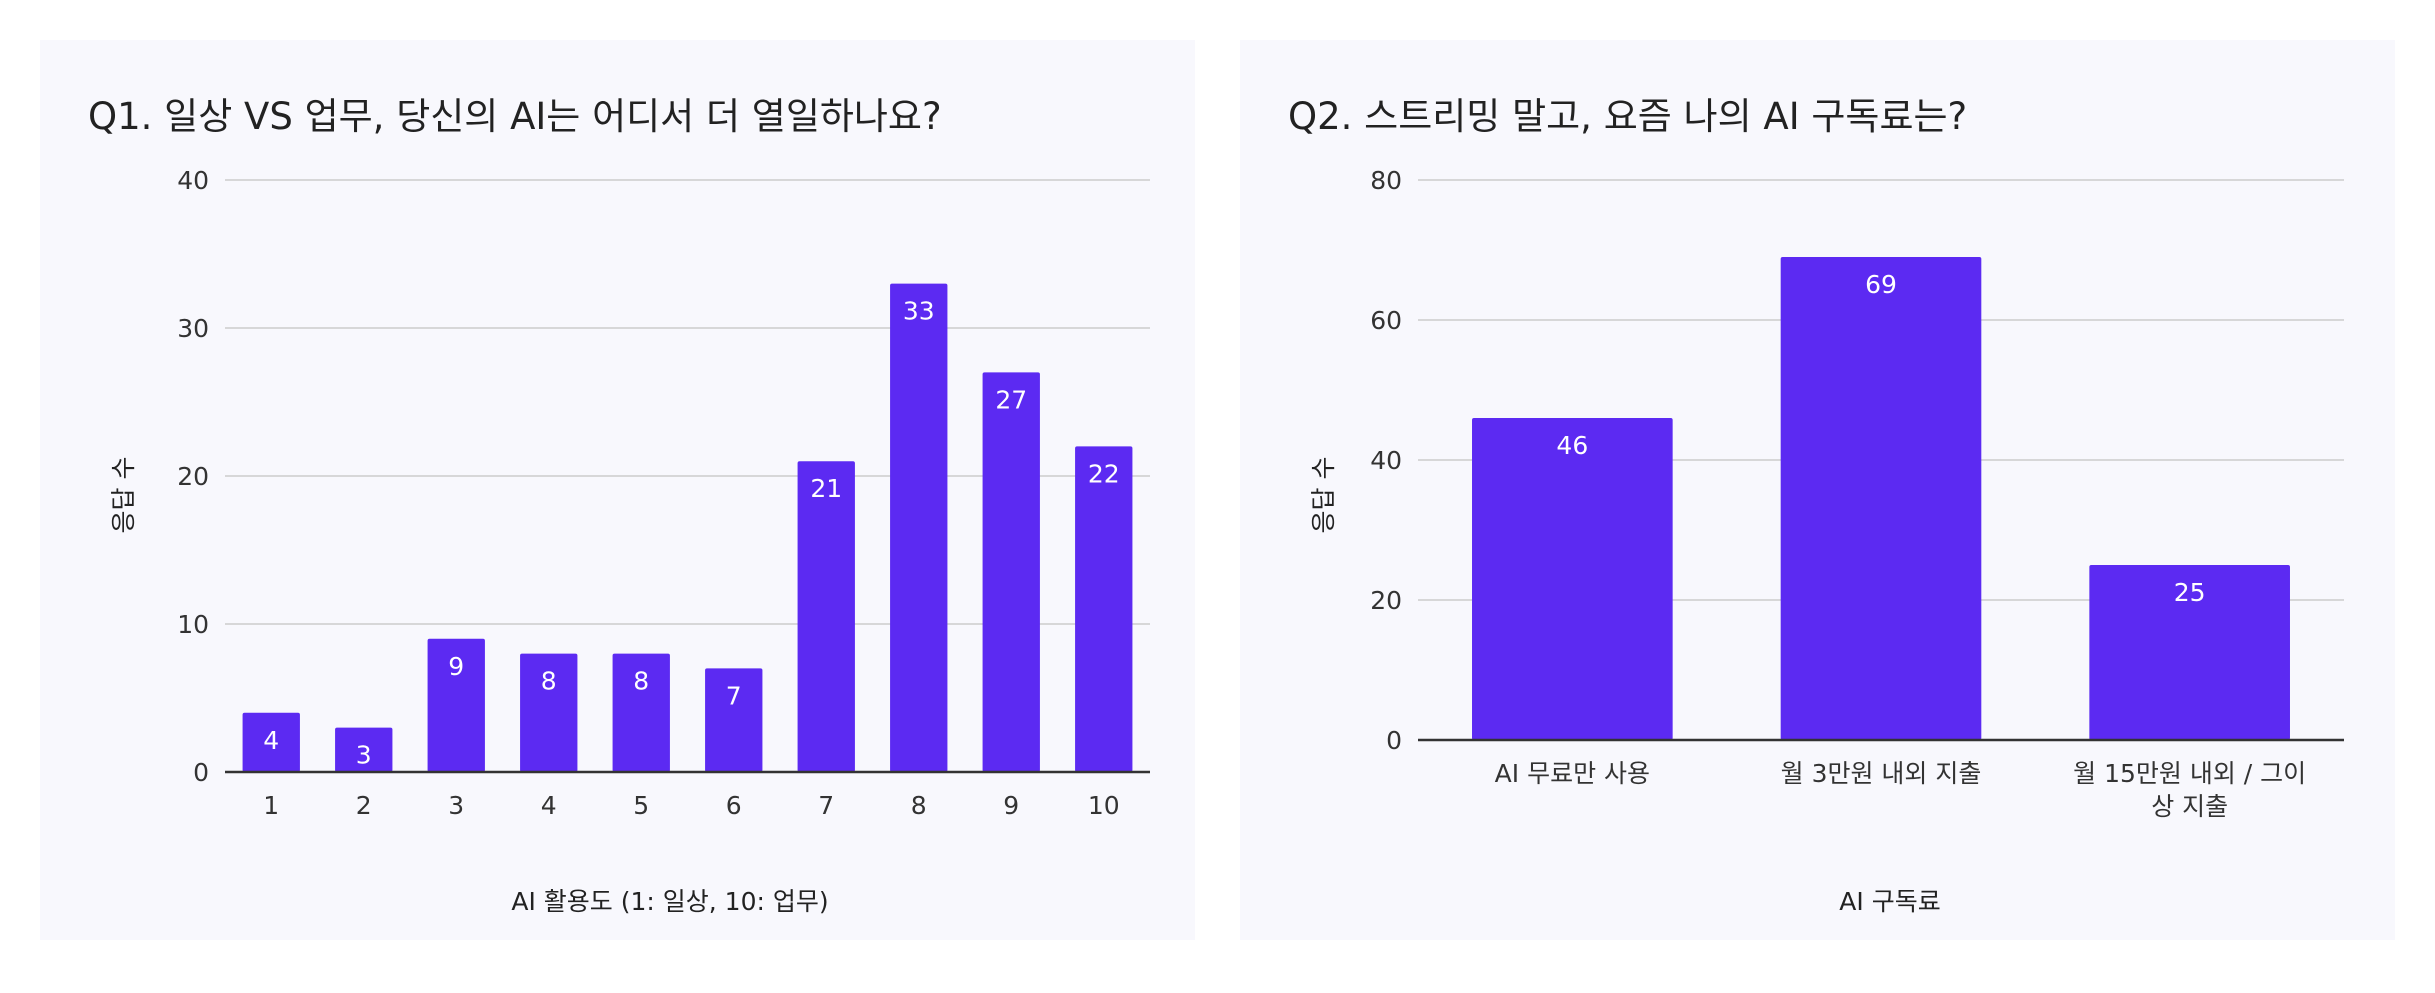 Image resolution: width=2435 pixels, height=993 pixels. I want to click on y-tick-label: 80, so click(1386, 180).